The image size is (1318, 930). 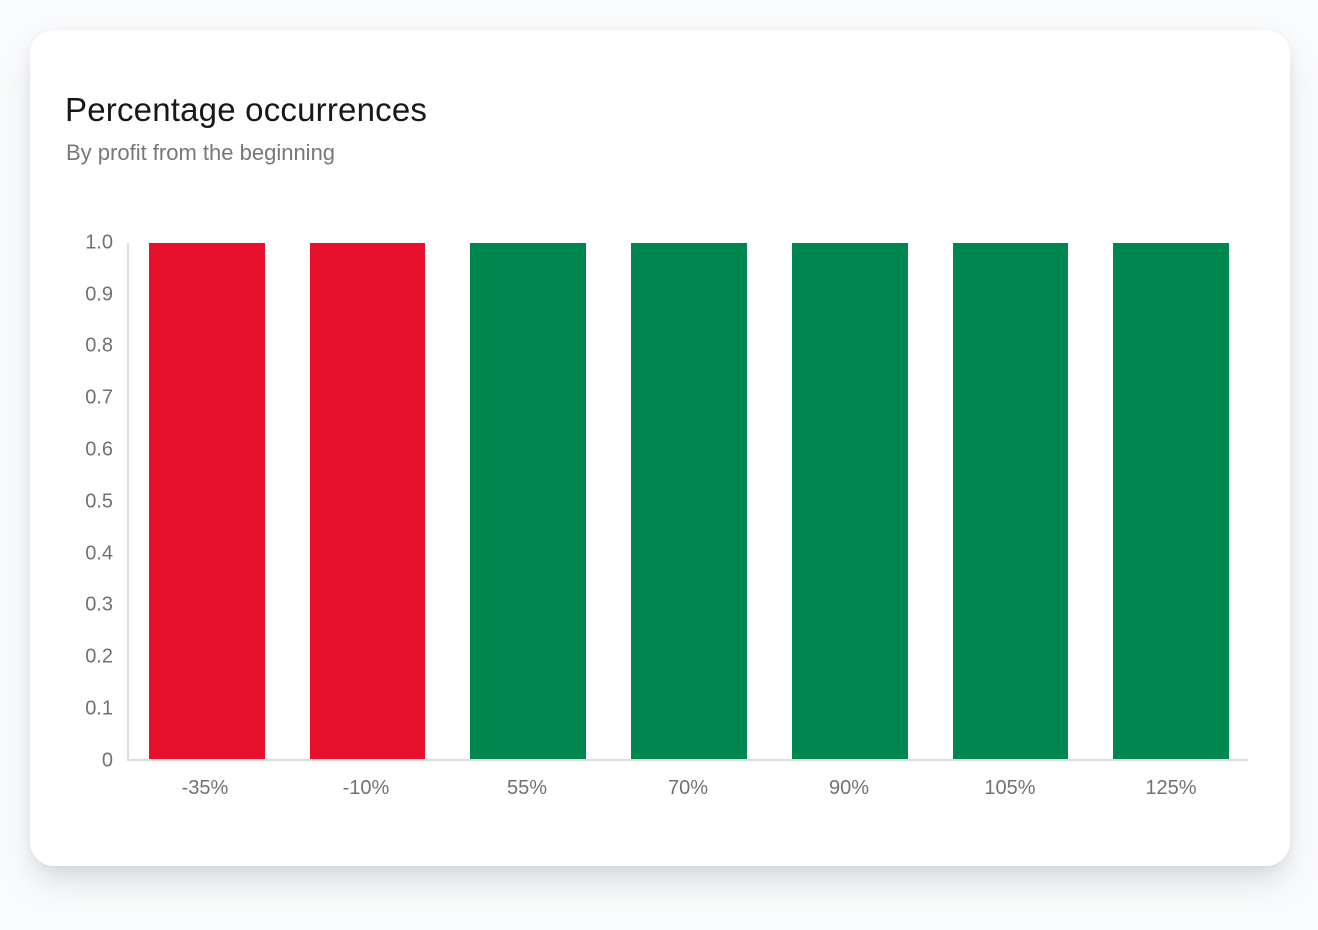 I want to click on x-tick-label: -35%, so click(x=205, y=787).